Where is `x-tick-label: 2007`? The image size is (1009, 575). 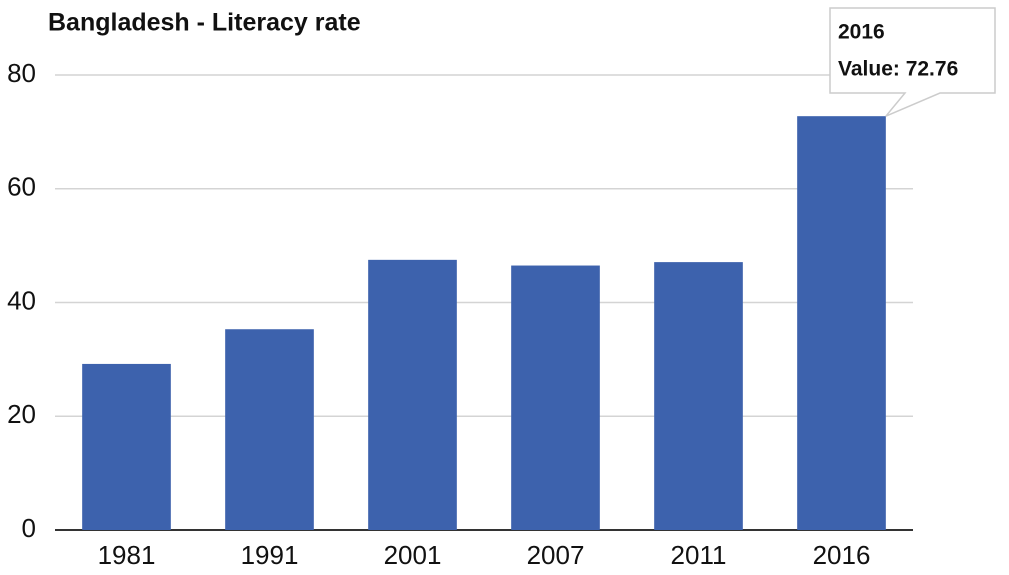
x-tick-label: 2007 is located at coordinates (556, 555).